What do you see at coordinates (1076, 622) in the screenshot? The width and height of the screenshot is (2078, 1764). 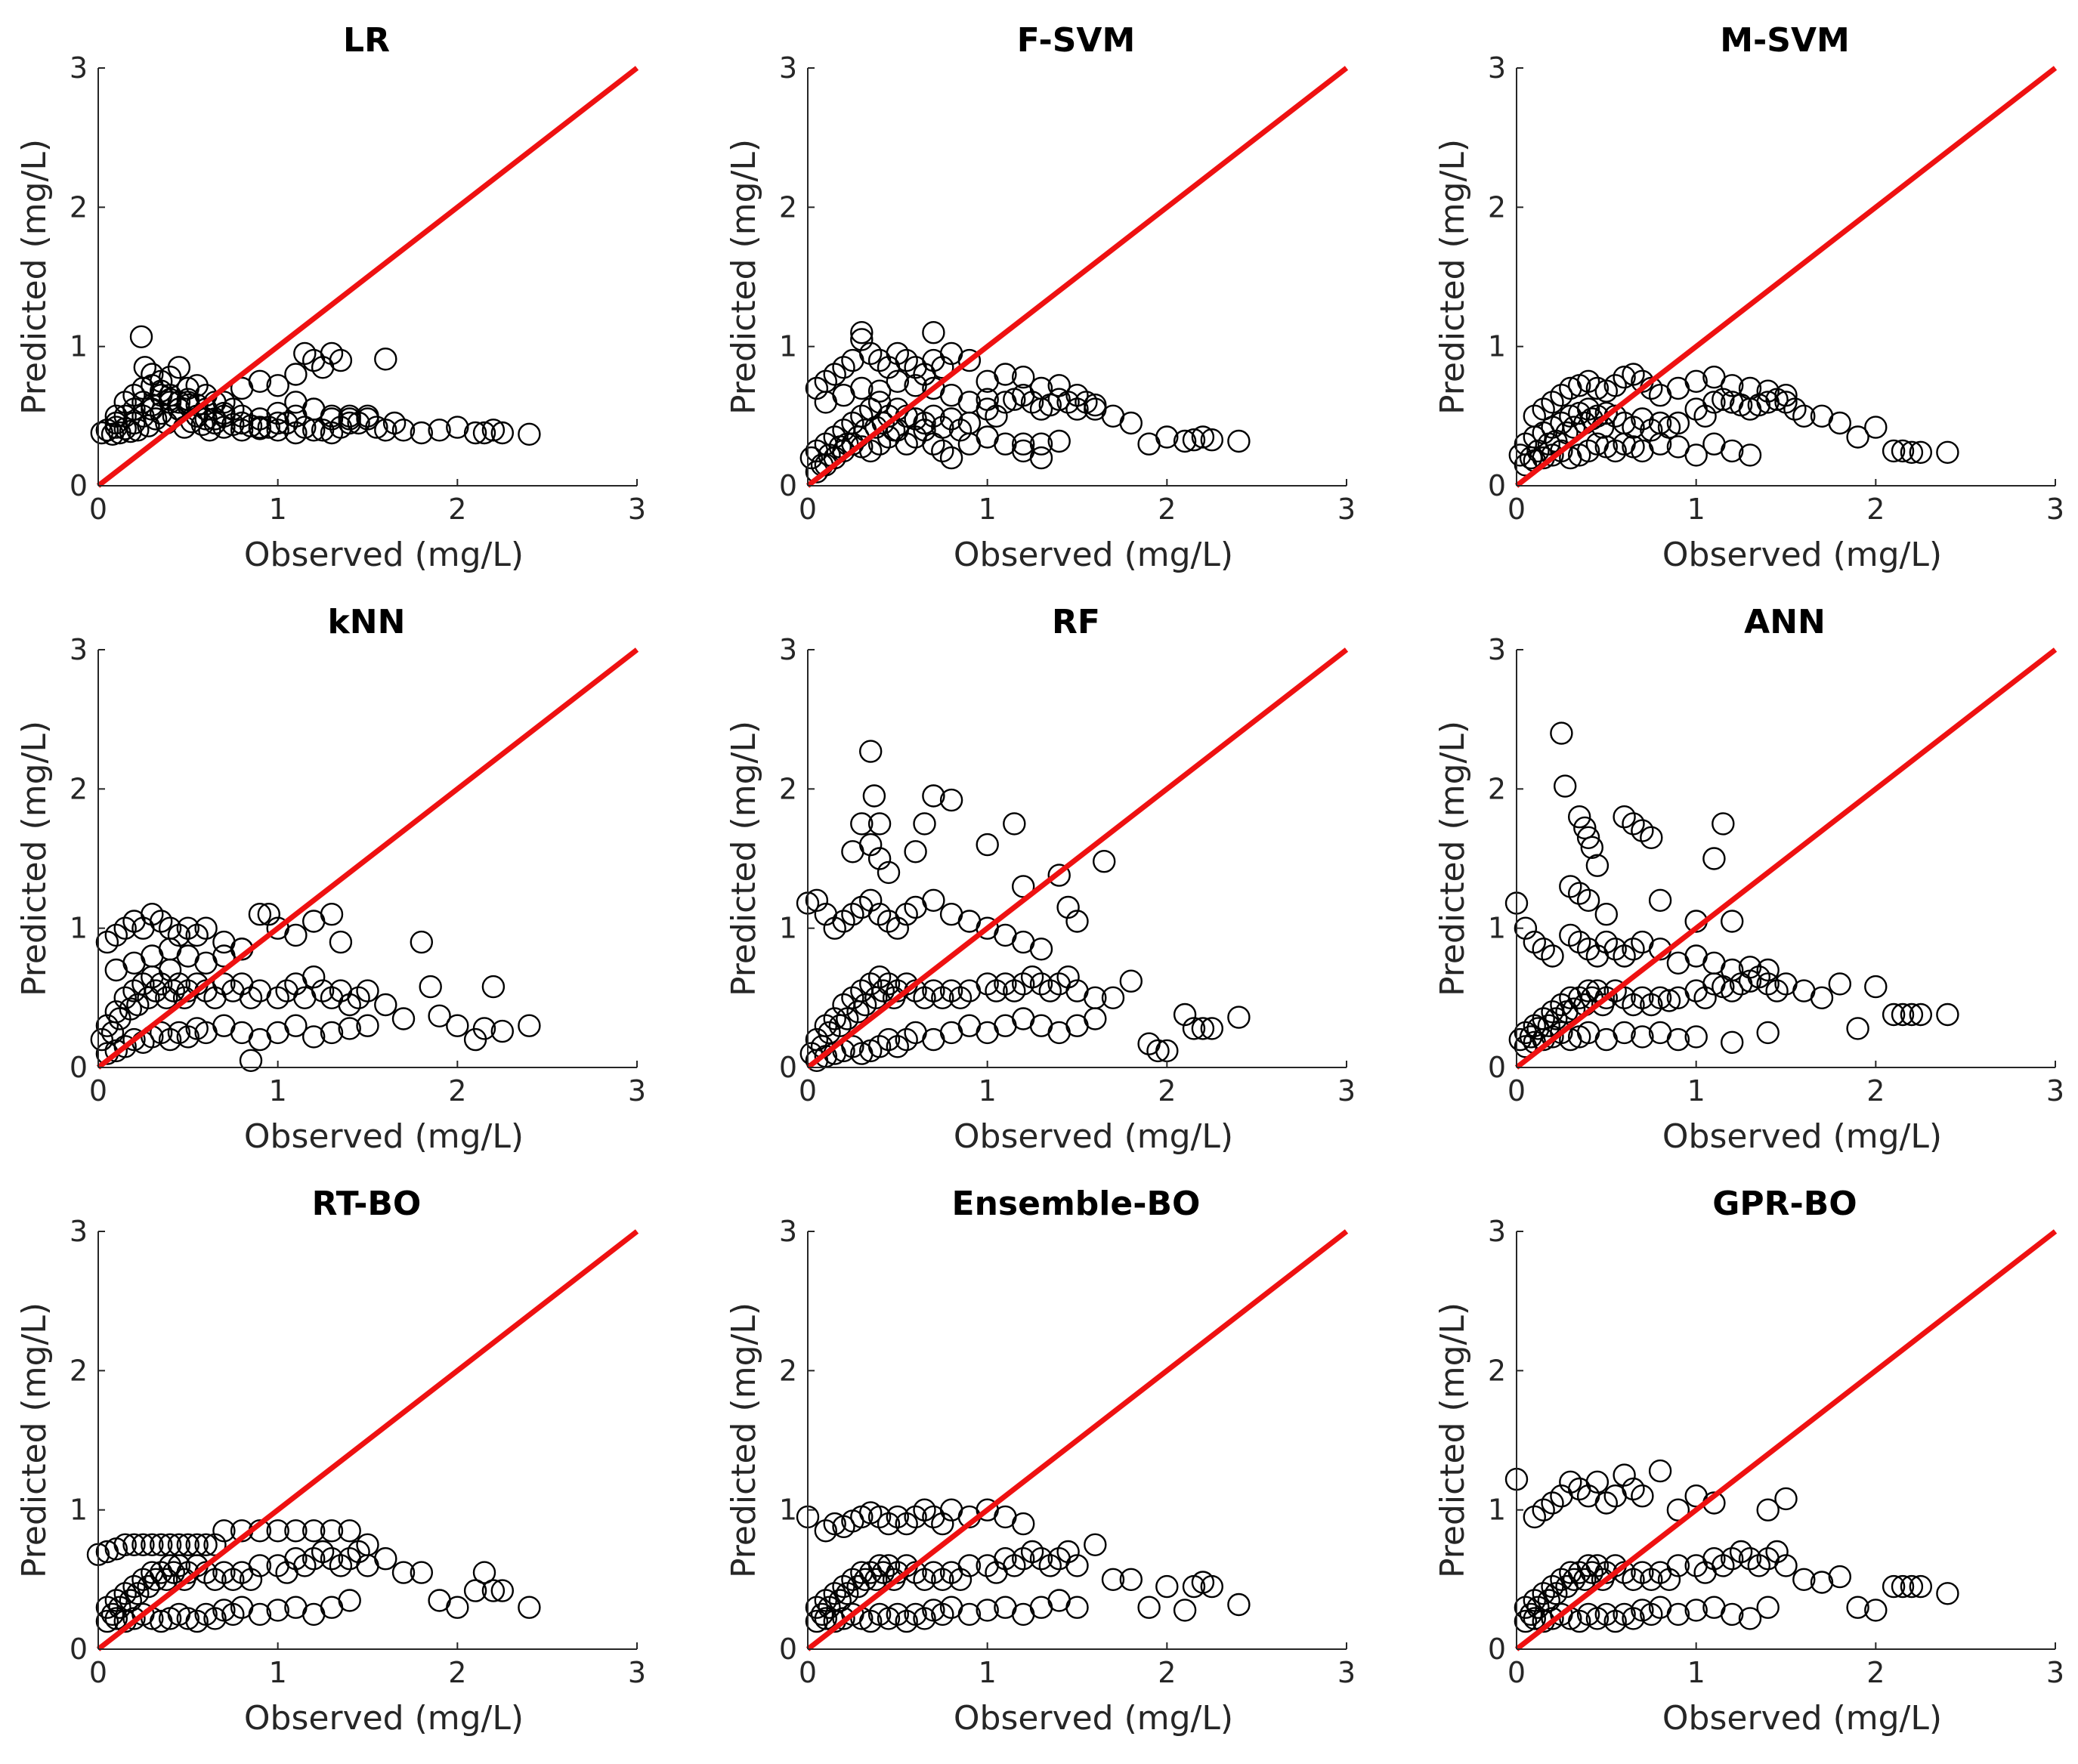 I see `panel-title: RF` at bounding box center [1076, 622].